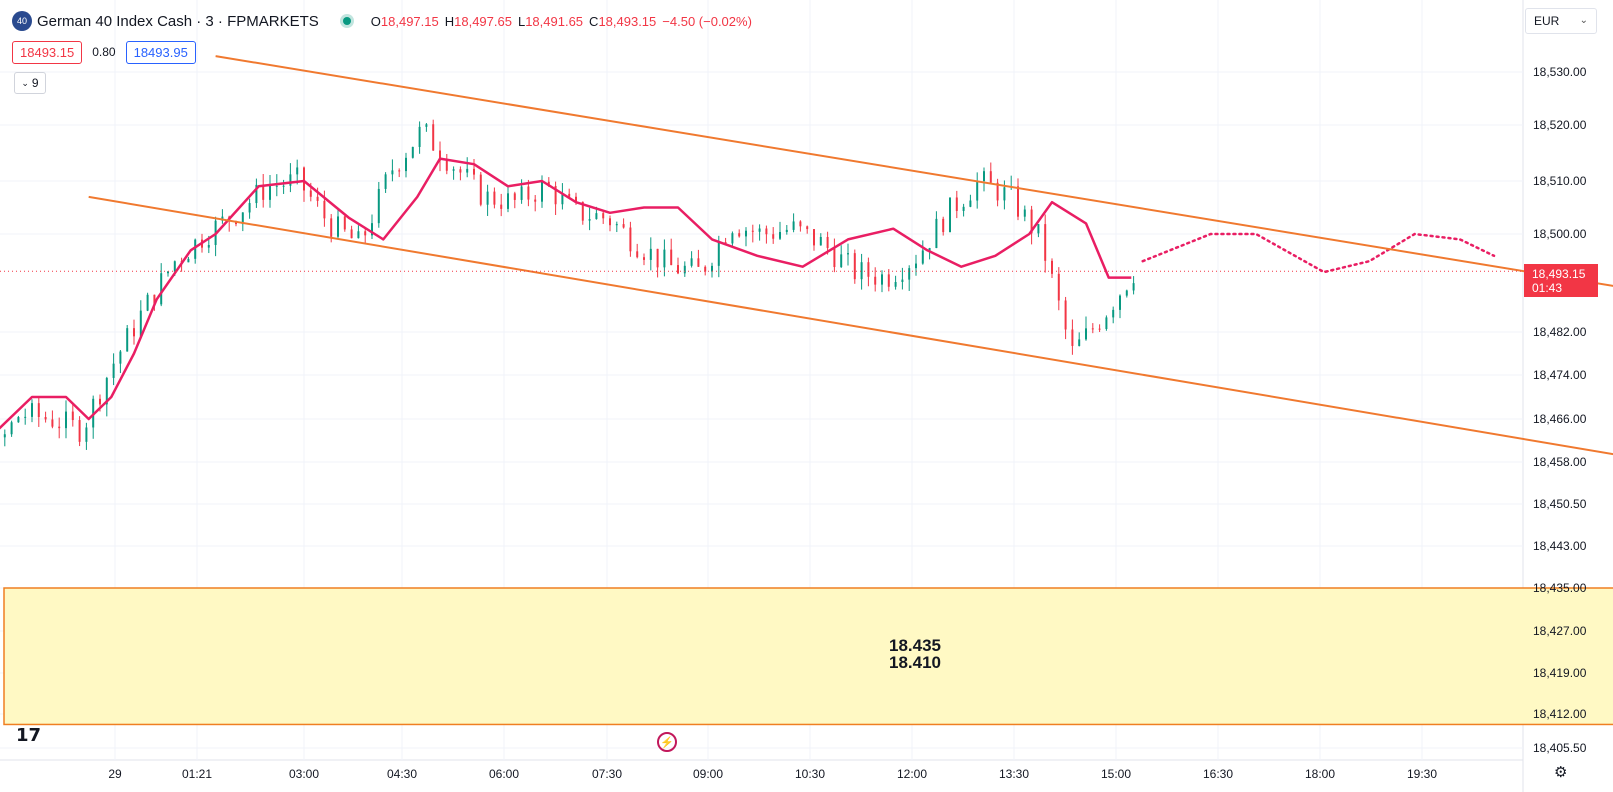 The width and height of the screenshot is (1613, 792). Describe the element at coordinates (115, 774) in the screenshot. I see `x-tick-label: 29` at that location.